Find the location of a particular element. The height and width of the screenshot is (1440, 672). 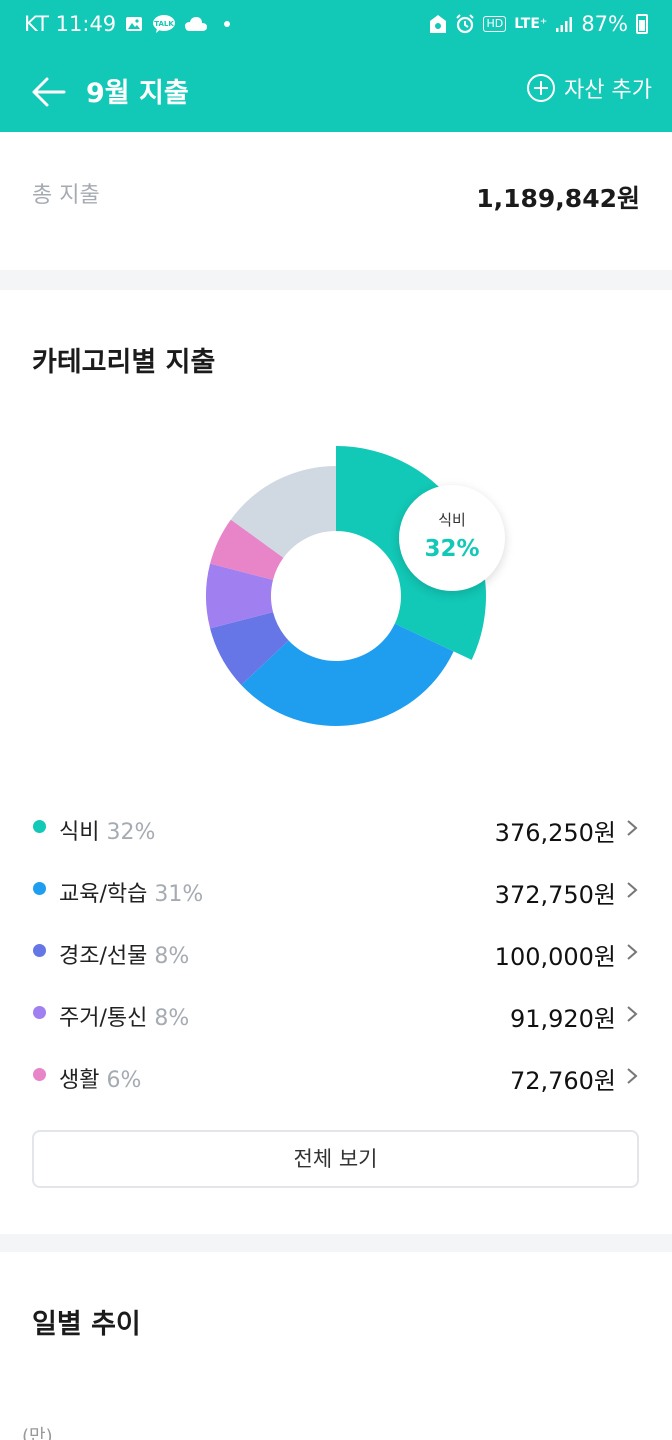

category-item-education: 교육/학습 31% 372,750원 is located at coordinates (336, 893).